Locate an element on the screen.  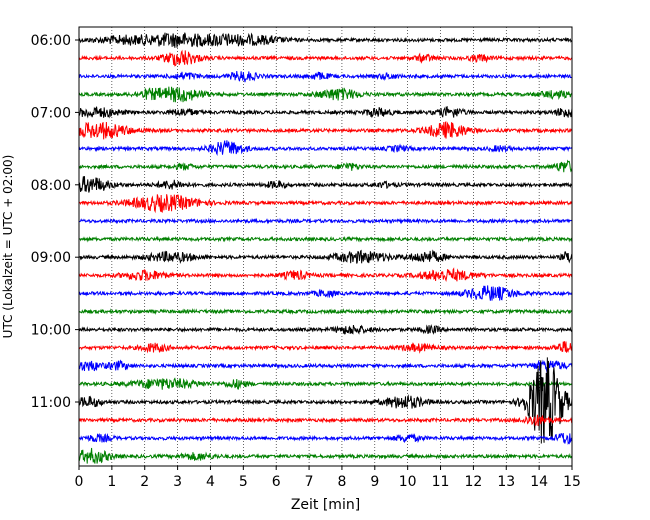
x-tick-label: 0 is located at coordinates (79, 482).